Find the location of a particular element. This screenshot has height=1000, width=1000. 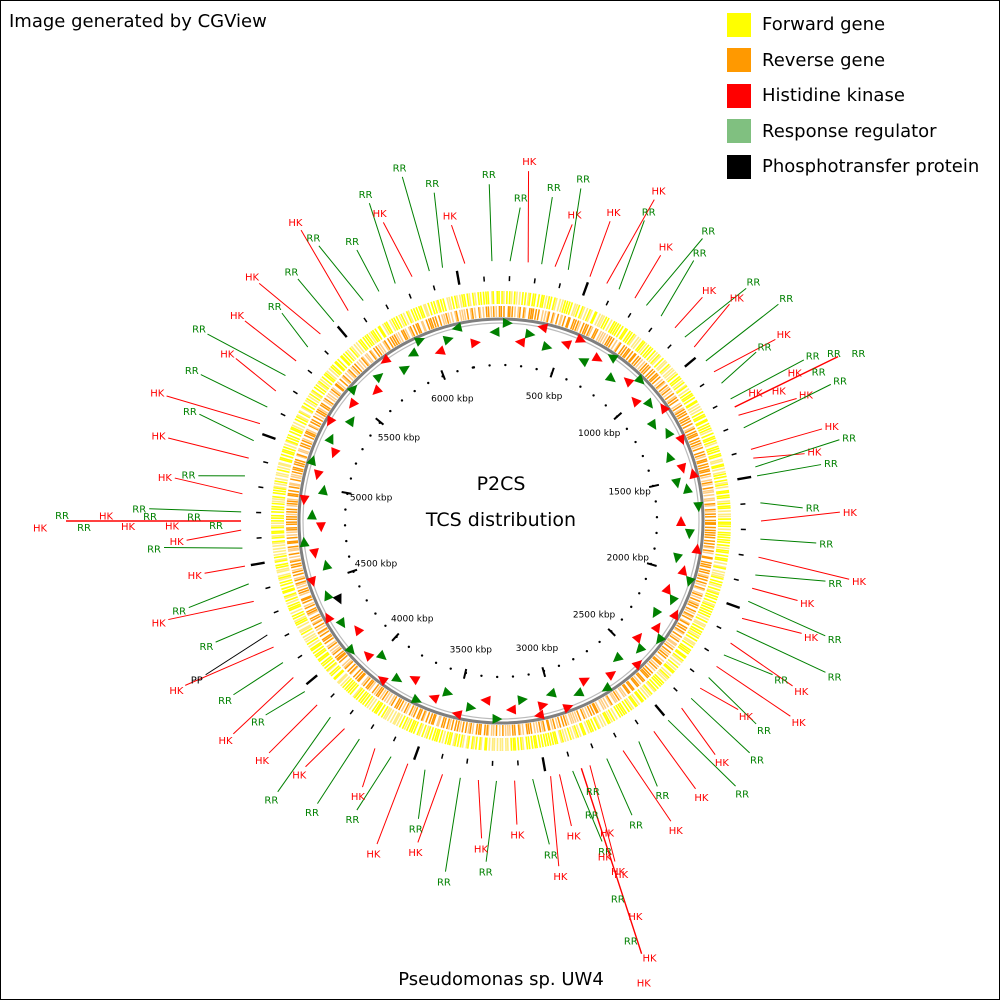

legend-label: Phosphotransfer protein is located at coordinates (871, 167).